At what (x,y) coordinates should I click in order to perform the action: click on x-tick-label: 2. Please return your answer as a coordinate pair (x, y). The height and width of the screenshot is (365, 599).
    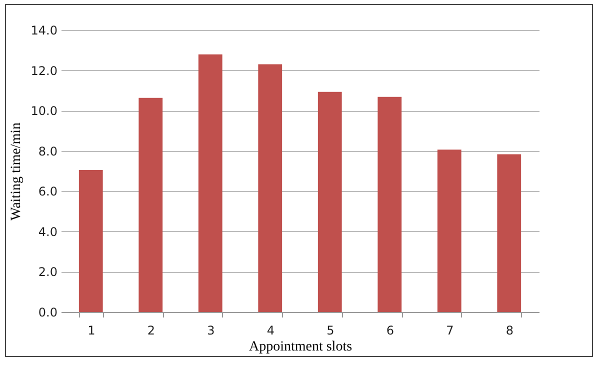
    Looking at the image, I should click on (151, 331).